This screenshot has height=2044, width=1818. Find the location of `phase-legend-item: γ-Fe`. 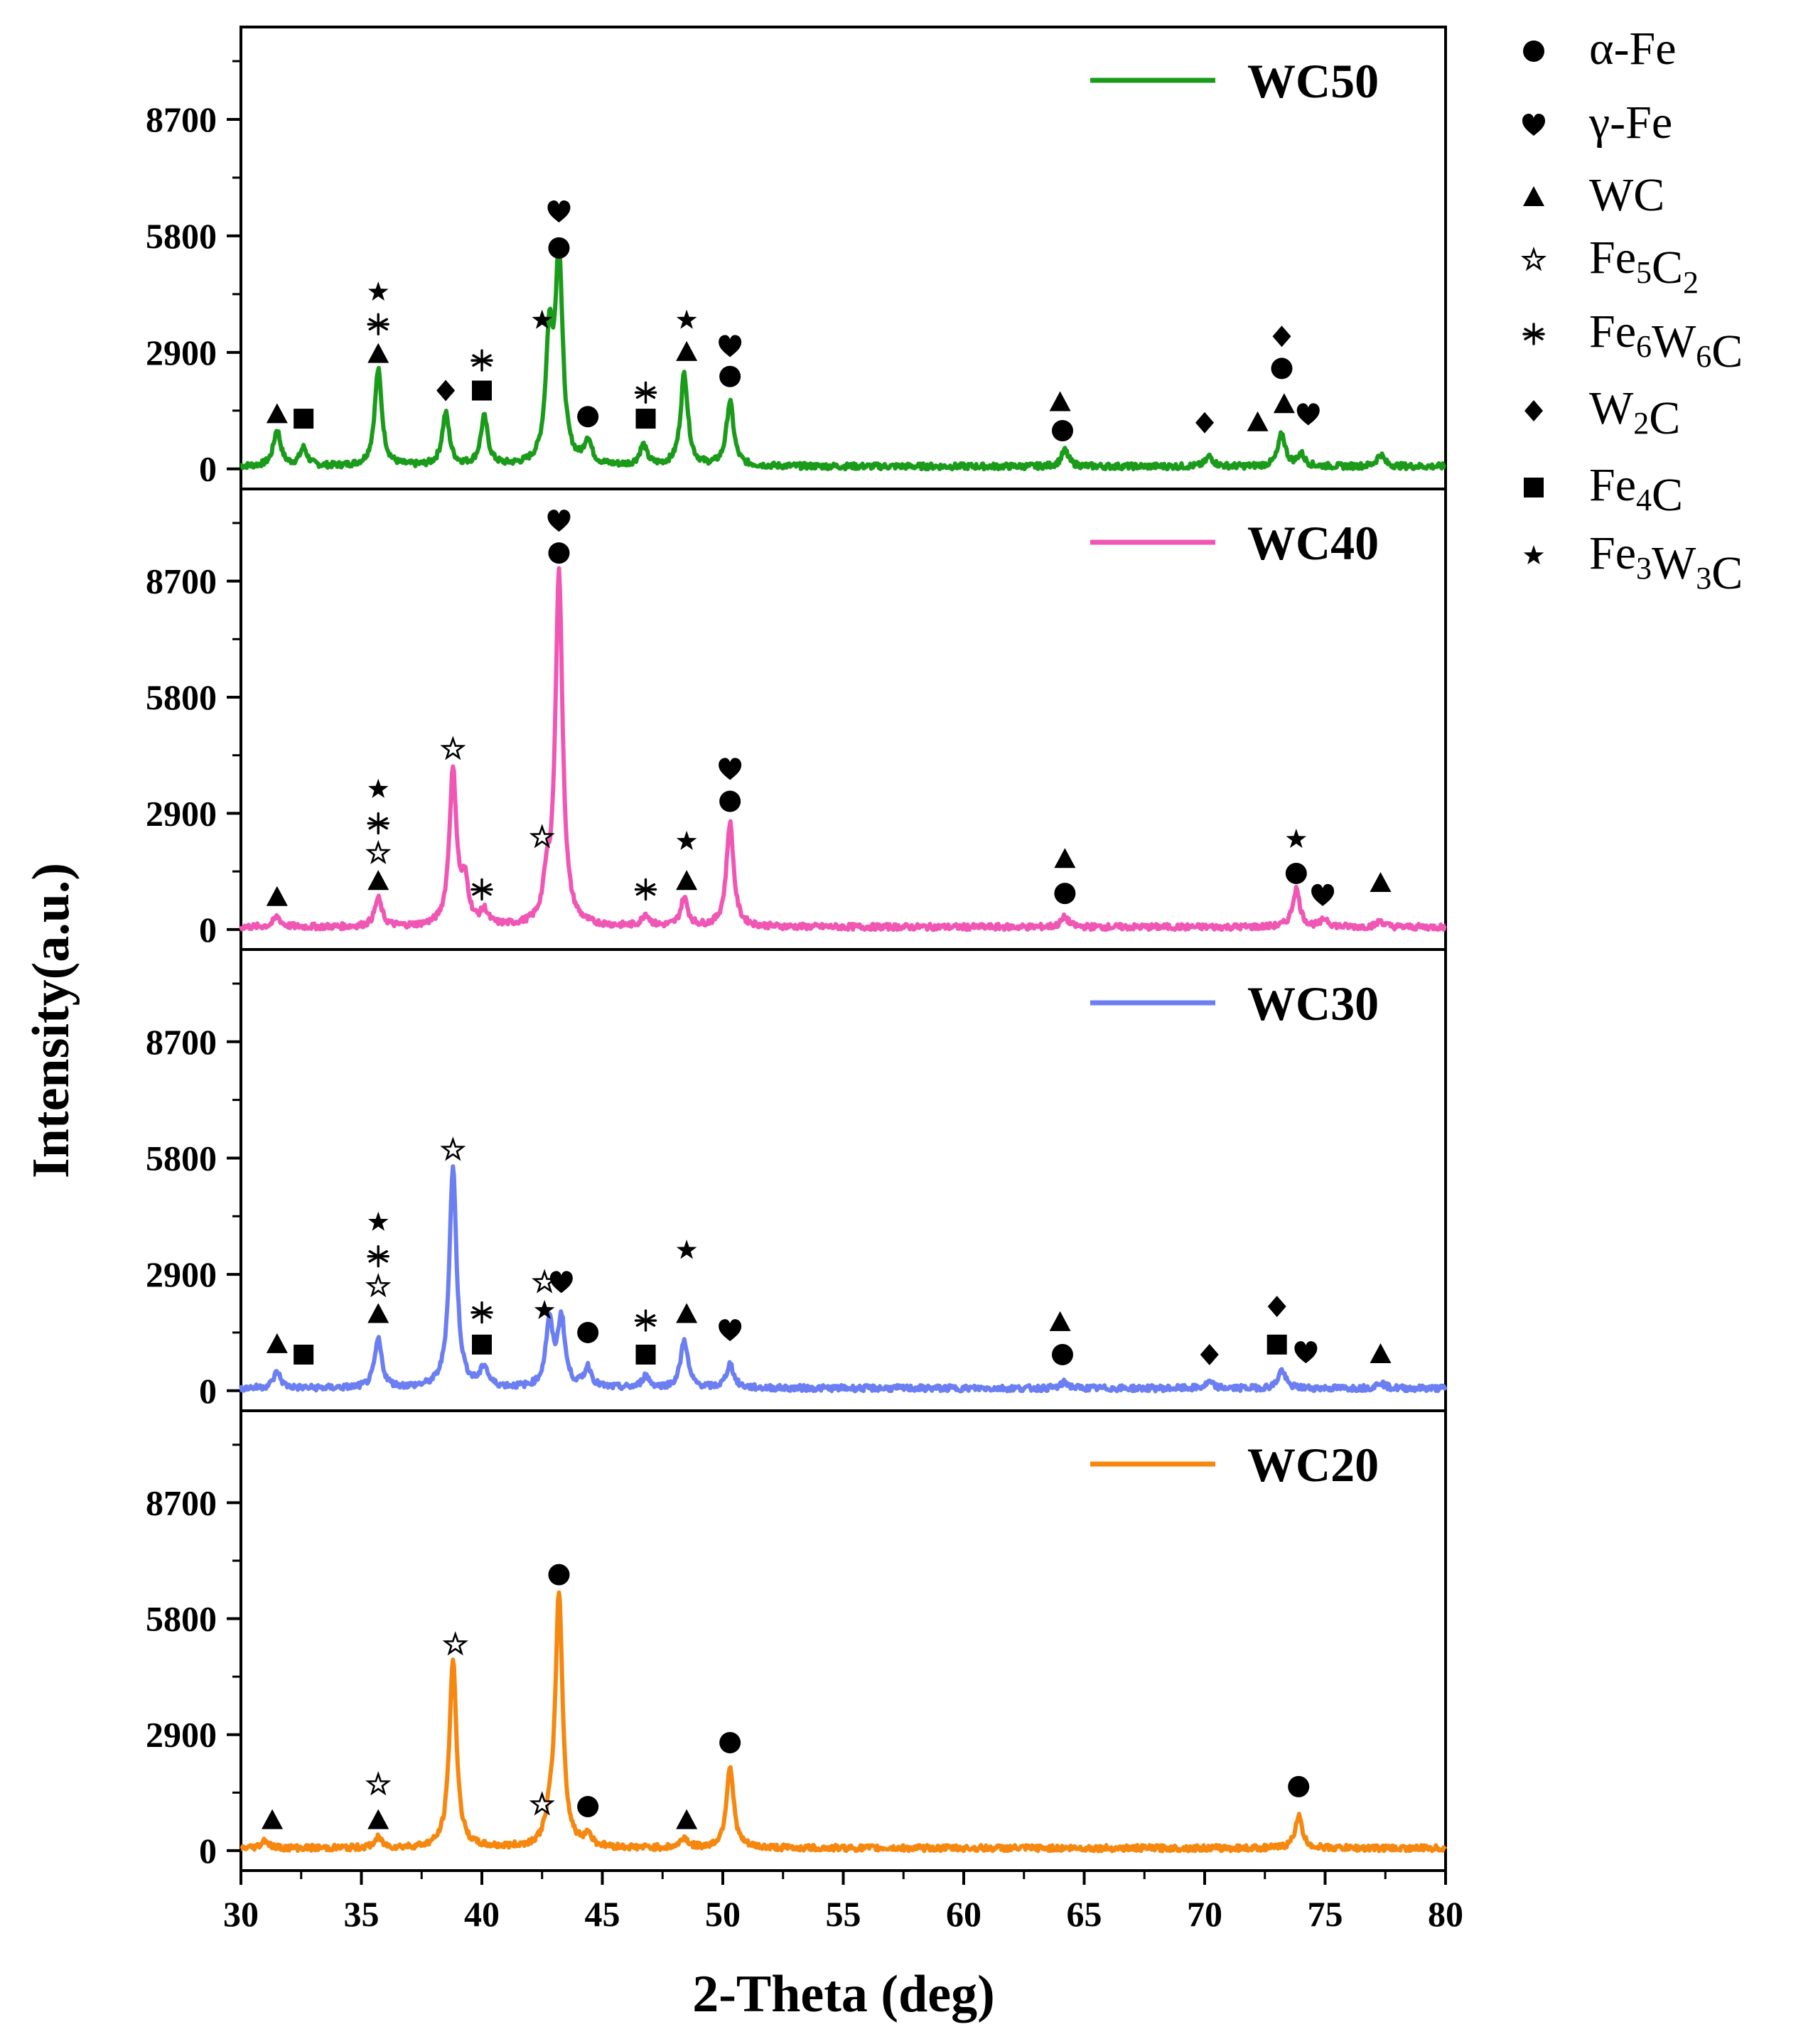

phase-legend-item: γ-Fe is located at coordinates (1597, 123).